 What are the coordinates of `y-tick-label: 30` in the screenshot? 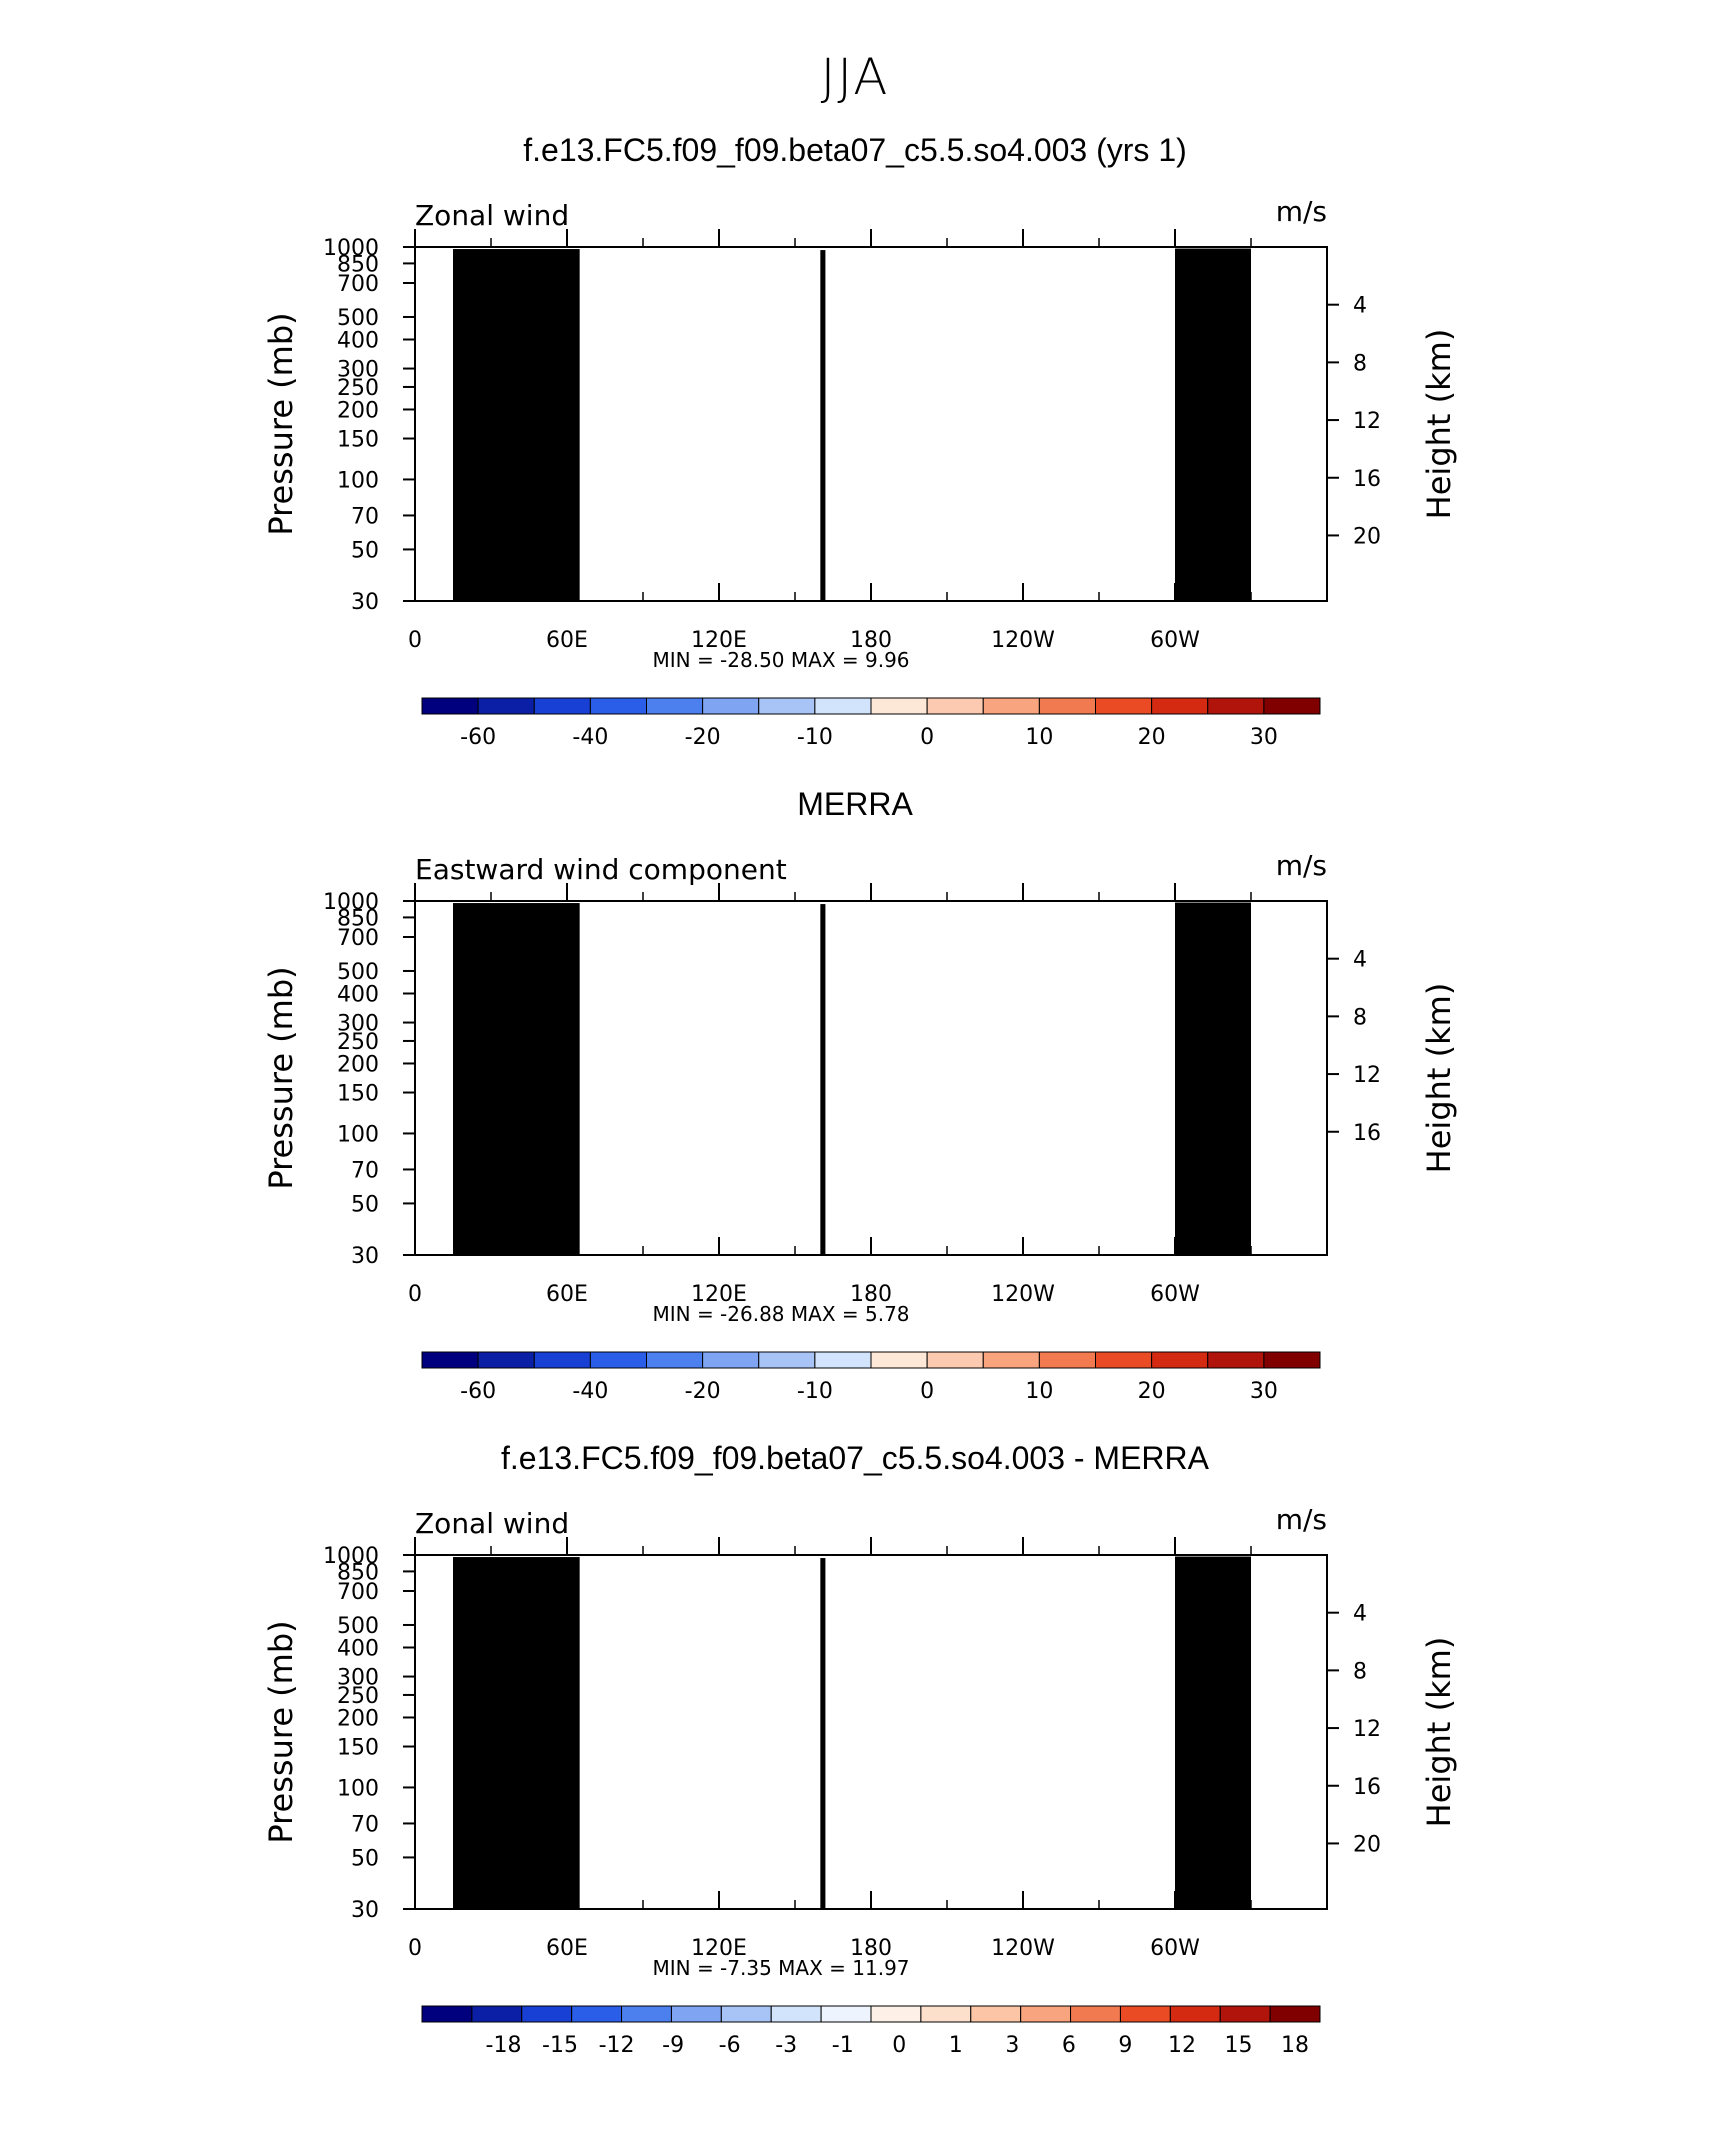 It's located at (365, 602).